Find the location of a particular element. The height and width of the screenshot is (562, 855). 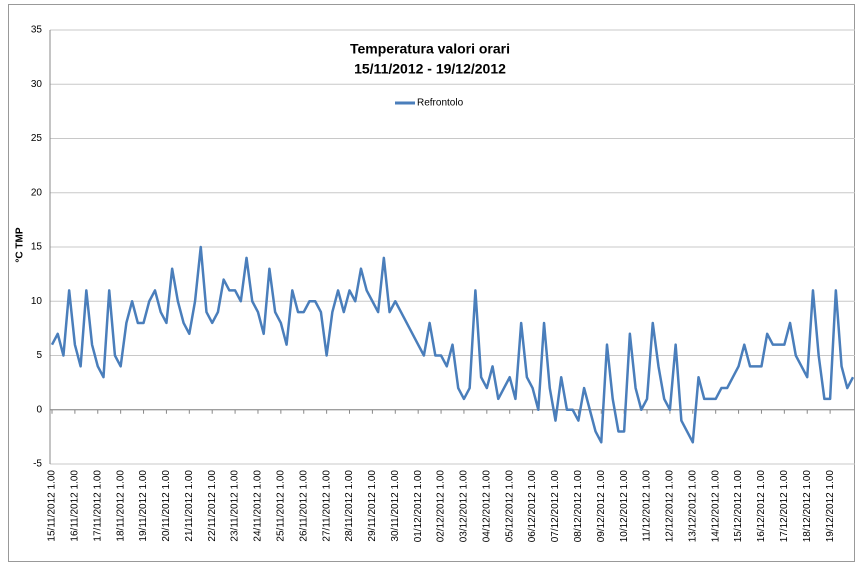

x-tick-label: 04/12/2012 1.00 is located at coordinates (486, 506).